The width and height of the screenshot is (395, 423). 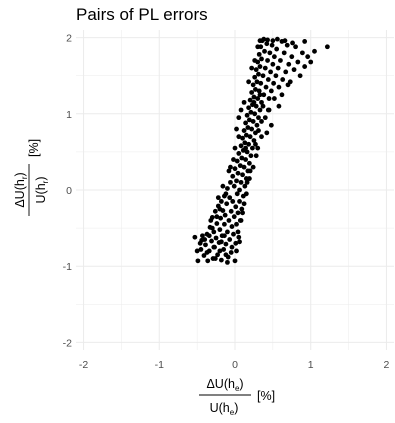 I want to click on x-axis-label-numerator: ΔU(he), so click(x=224, y=385).